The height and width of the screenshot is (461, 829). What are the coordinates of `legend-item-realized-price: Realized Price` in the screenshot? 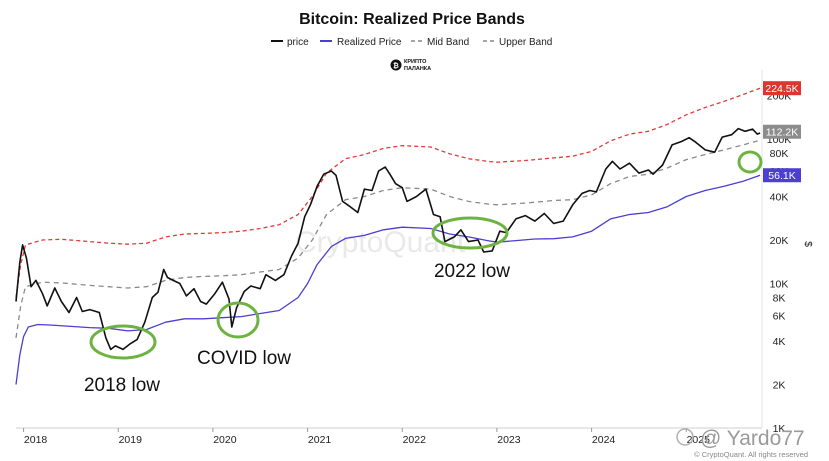 It's located at (361, 42).